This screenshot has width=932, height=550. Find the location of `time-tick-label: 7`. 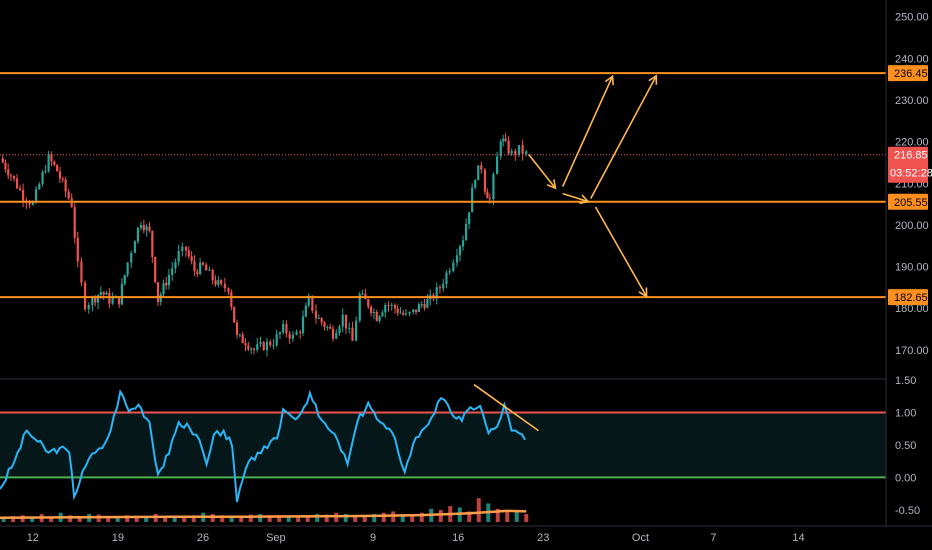

time-tick-label: 7 is located at coordinates (713, 538).